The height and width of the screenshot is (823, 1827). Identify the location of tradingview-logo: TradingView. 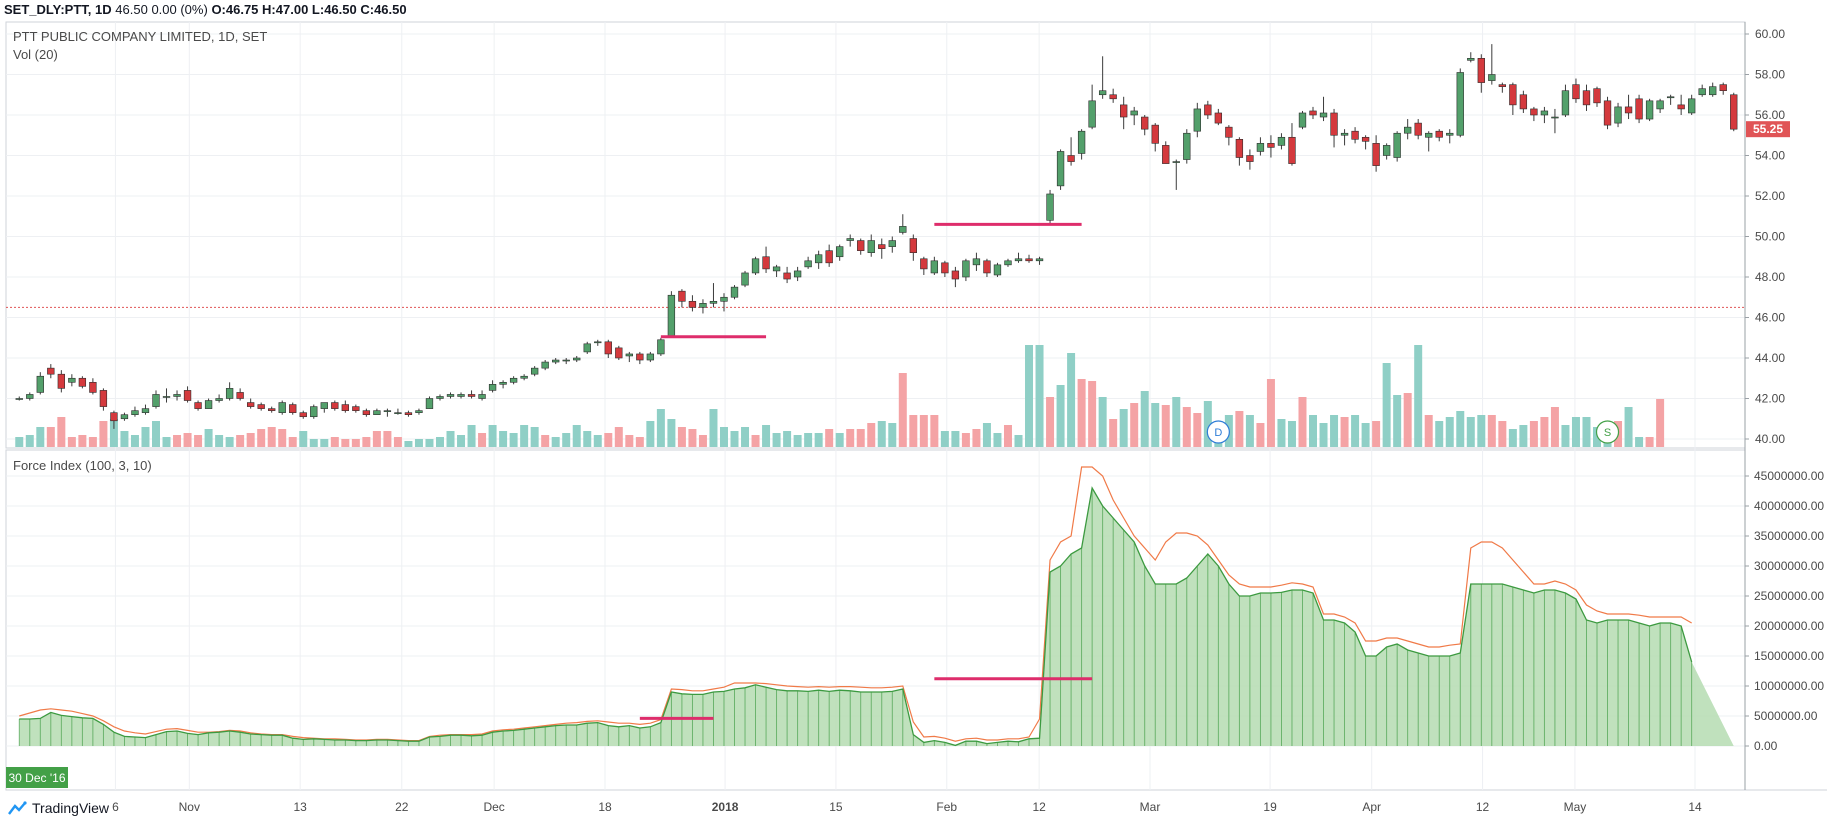
(57, 808).